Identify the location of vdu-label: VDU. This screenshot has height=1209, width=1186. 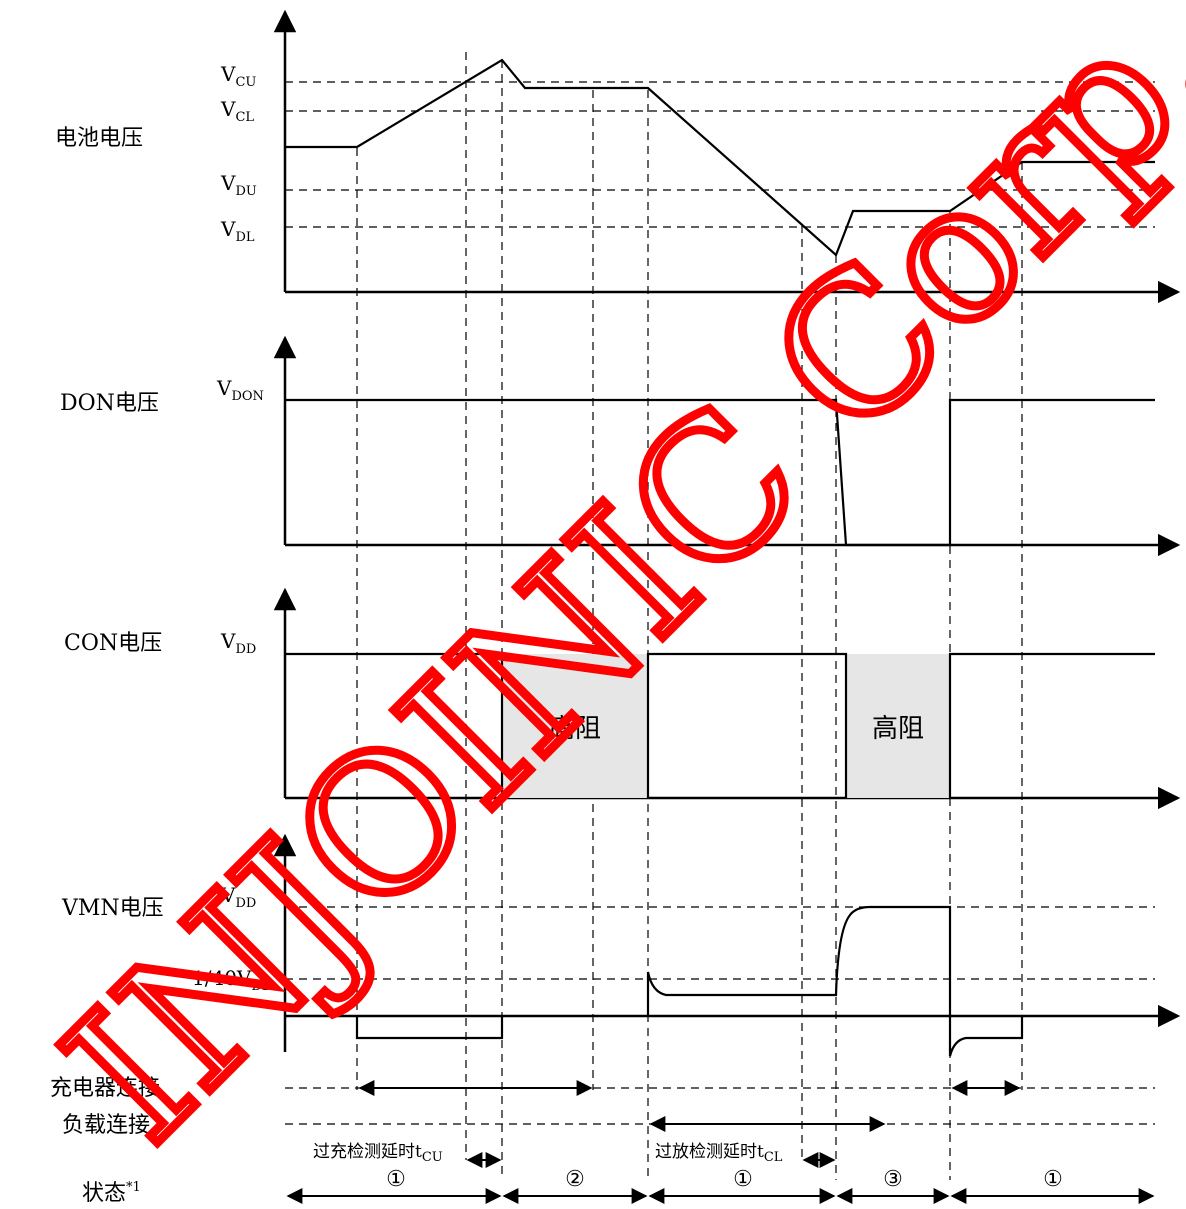
(238, 185).